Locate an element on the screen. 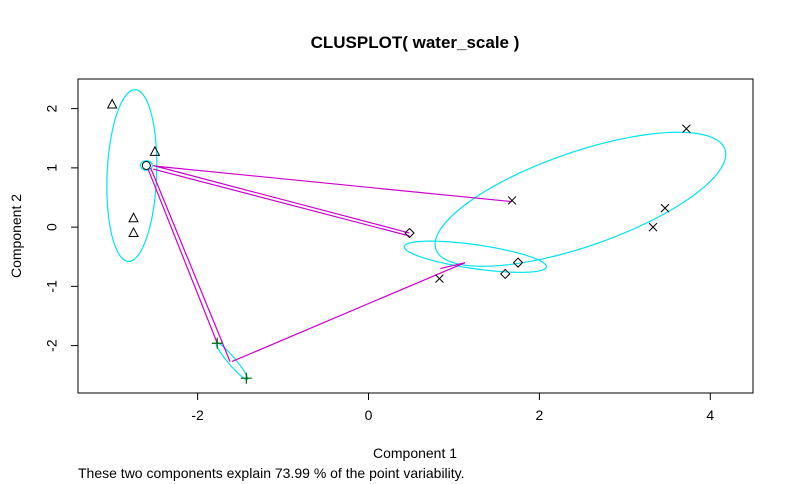 The height and width of the screenshot is (484, 792). y-tick-label: -1 is located at coordinates (52, 286).